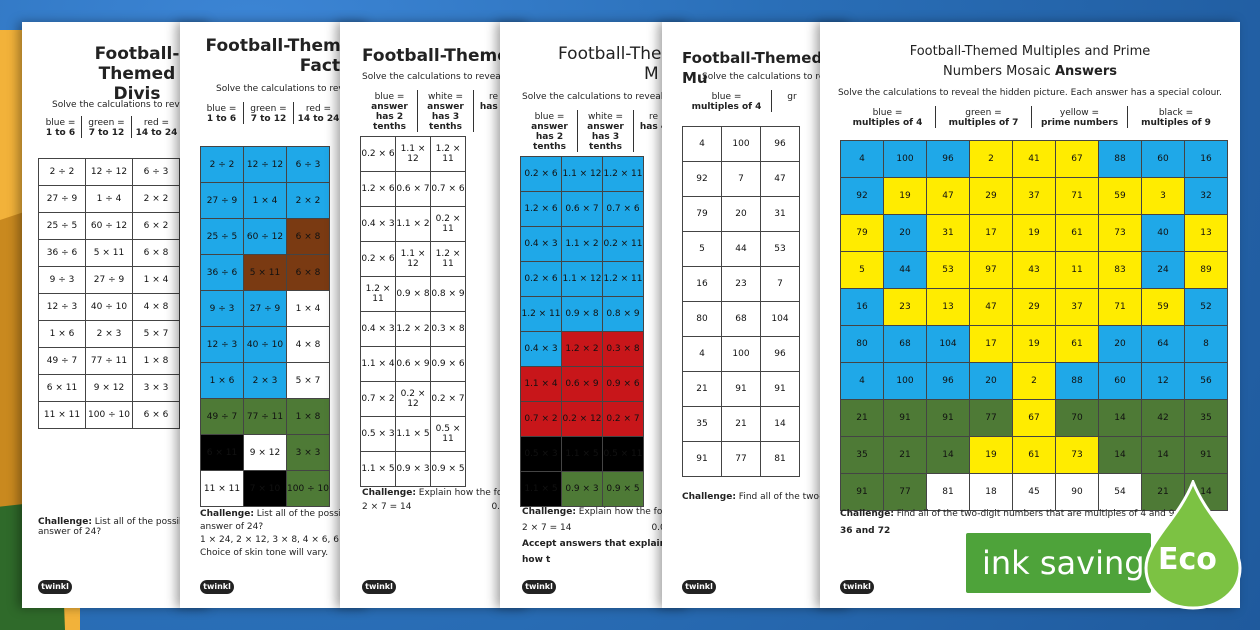 Image resolution: width=1260 pixels, height=630 pixels. I want to click on grid-cell: 79, so click(862, 233).